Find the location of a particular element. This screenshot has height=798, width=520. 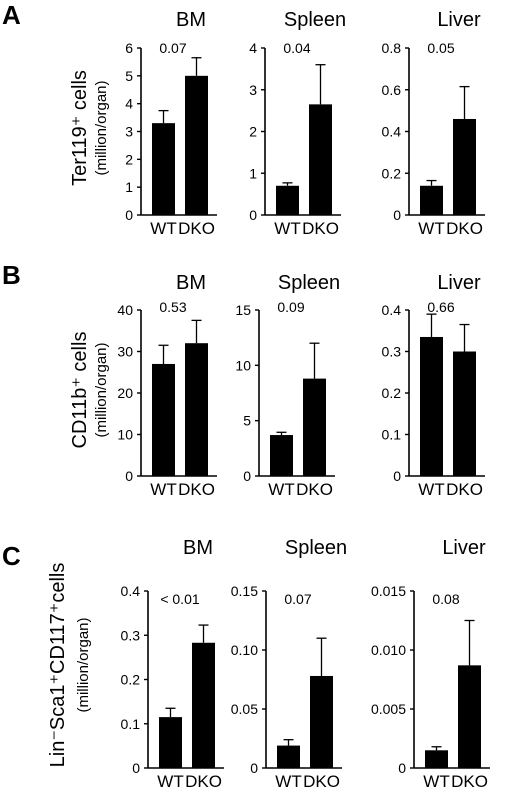

y-tick-label: 0.005 is located at coordinates (388, 709).